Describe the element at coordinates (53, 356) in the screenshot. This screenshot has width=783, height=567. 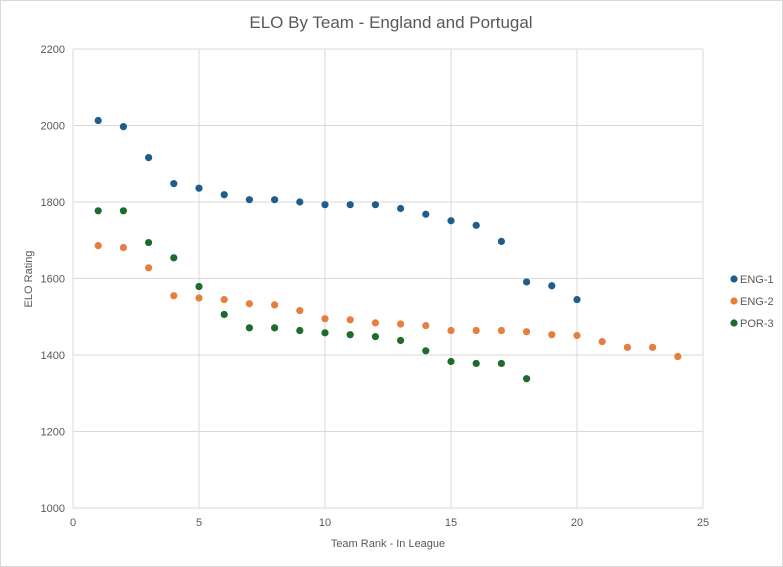
I see `y-tick-label: 1400` at that location.